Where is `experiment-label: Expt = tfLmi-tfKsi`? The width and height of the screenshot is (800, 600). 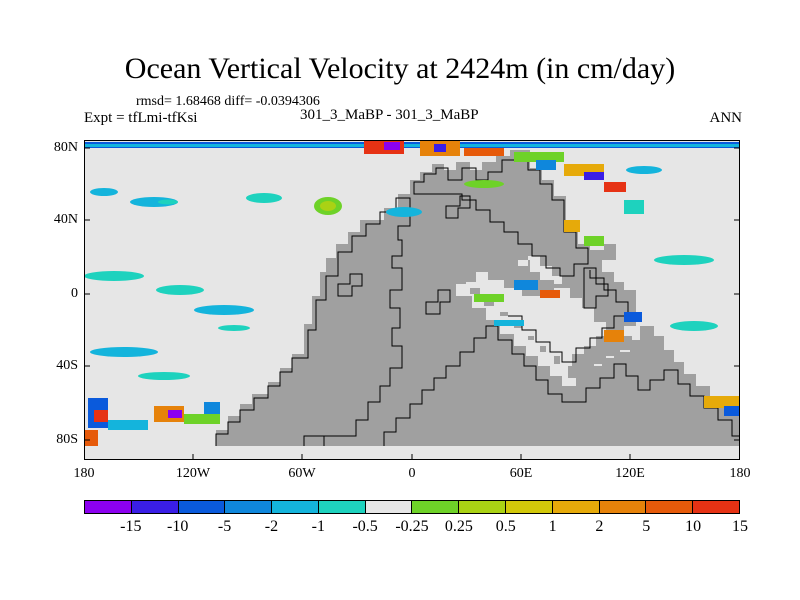 experiment-label: Expt = tfLmi-tfKsi is located at coordinates (141, 118).